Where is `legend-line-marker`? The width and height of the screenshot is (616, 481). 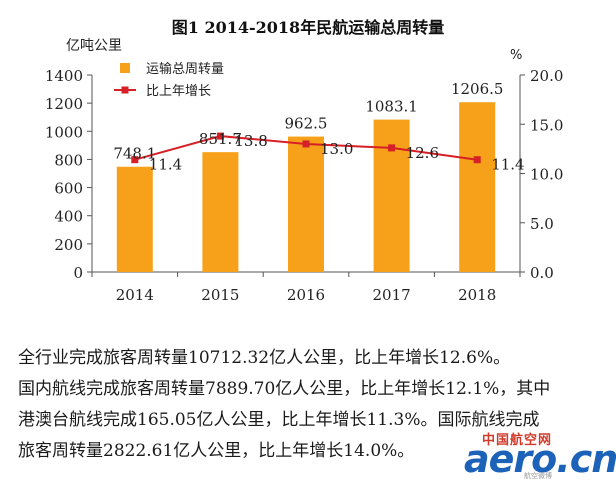 legend-line-marker is located at coordinates (125, 90).